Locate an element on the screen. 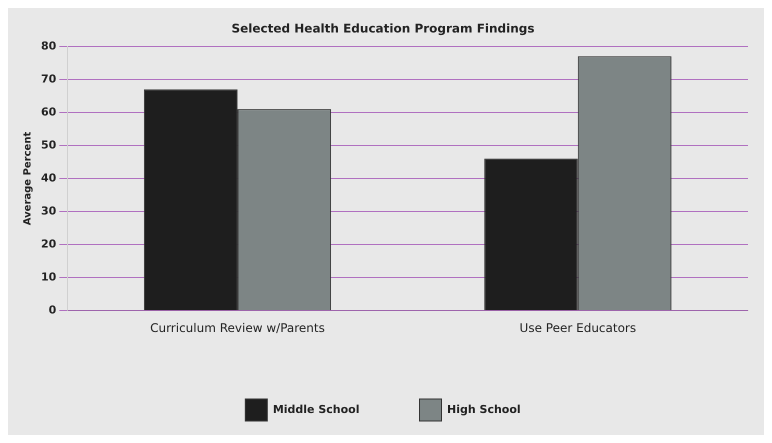 The height and width of the screenshot is (443, 772). y-tick-label: 70 is located at coordinates (48, 79).